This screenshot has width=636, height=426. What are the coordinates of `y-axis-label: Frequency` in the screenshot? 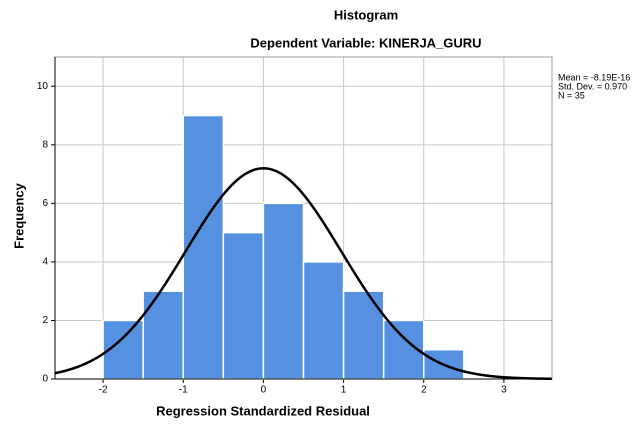 It's located at (18, 215).